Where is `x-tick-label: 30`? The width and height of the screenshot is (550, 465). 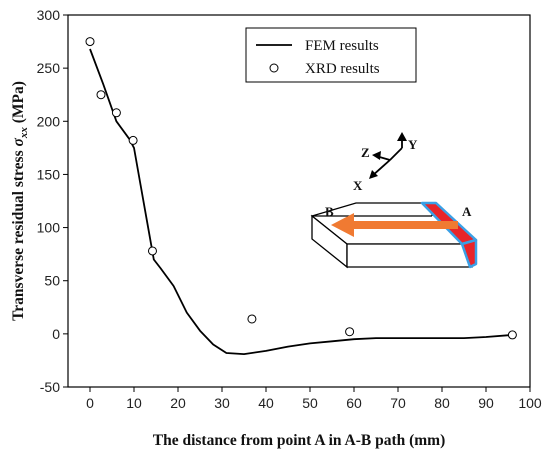
x-tick-label: 30 is located at coordinates (222, 403).